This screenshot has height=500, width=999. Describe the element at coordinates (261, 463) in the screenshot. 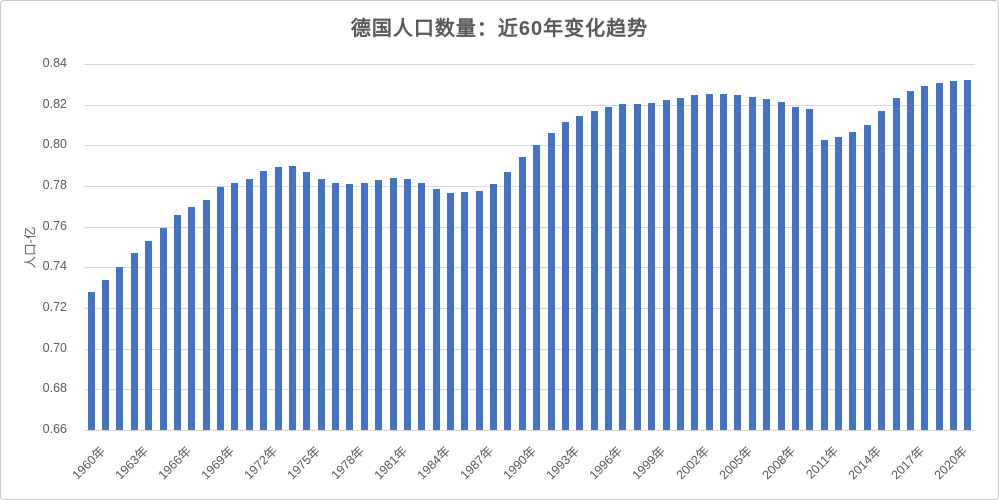

I see `x-tick-label: 1972年` at that location.